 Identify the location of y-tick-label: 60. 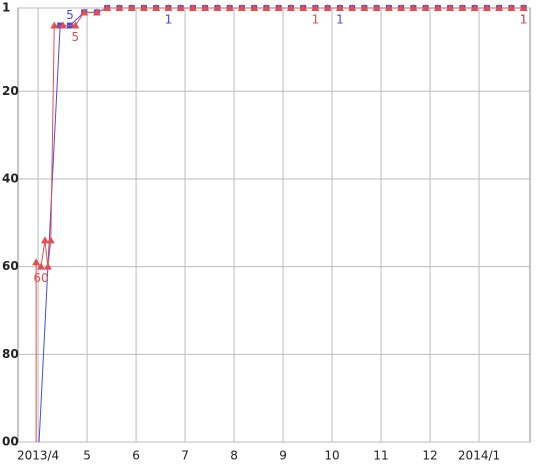
(10, 266).